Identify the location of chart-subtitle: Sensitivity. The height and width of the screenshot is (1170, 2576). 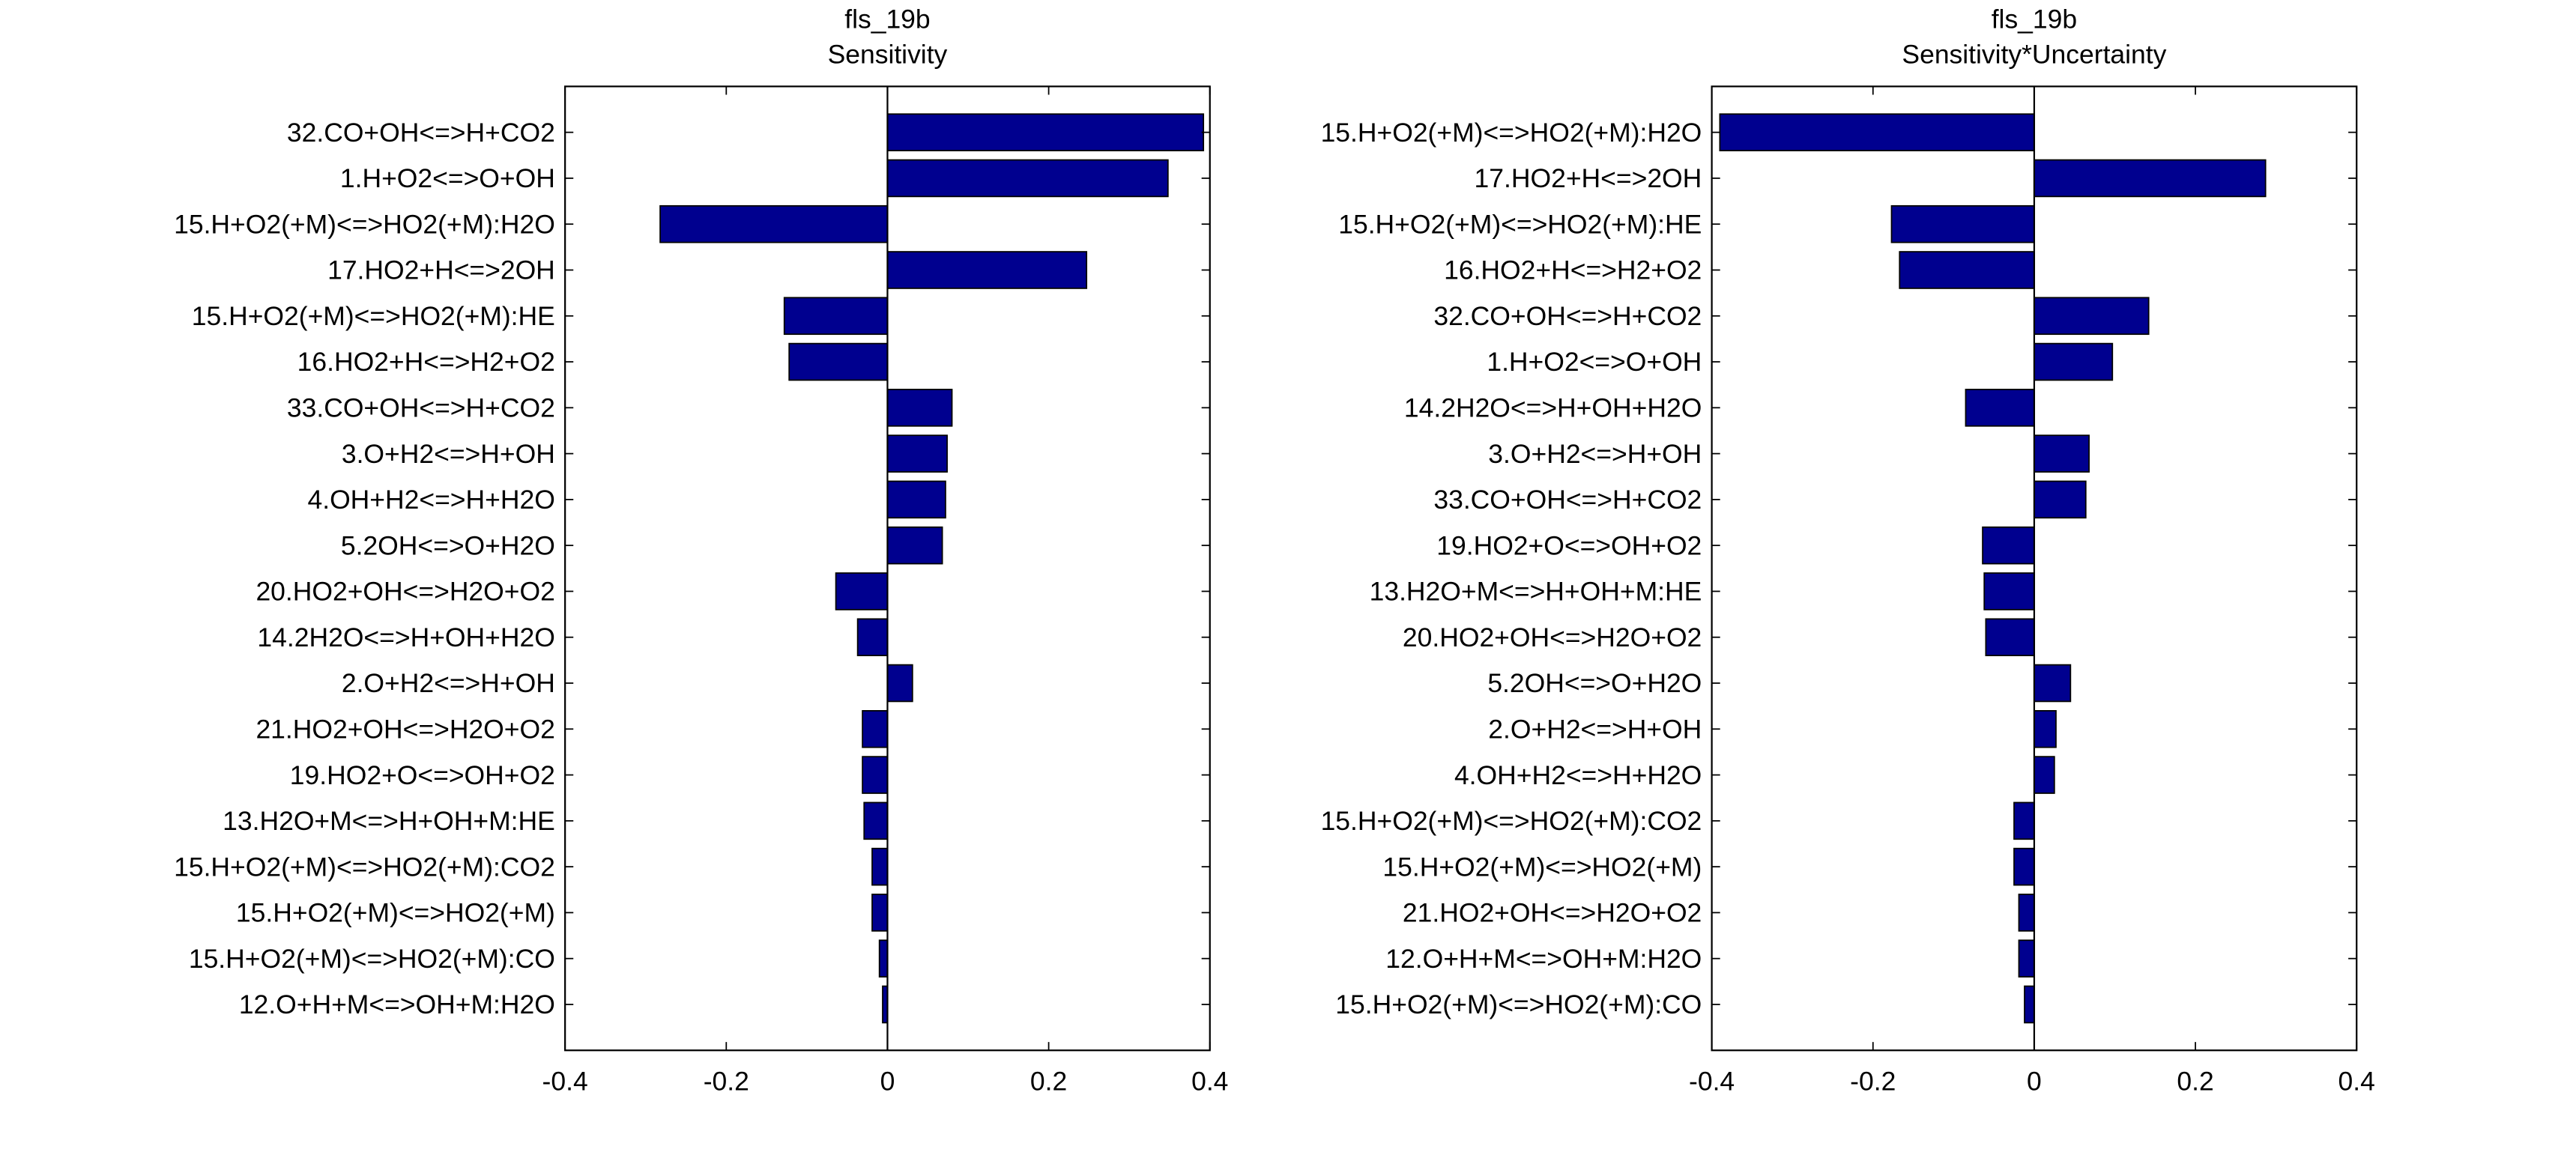
(888, 54).